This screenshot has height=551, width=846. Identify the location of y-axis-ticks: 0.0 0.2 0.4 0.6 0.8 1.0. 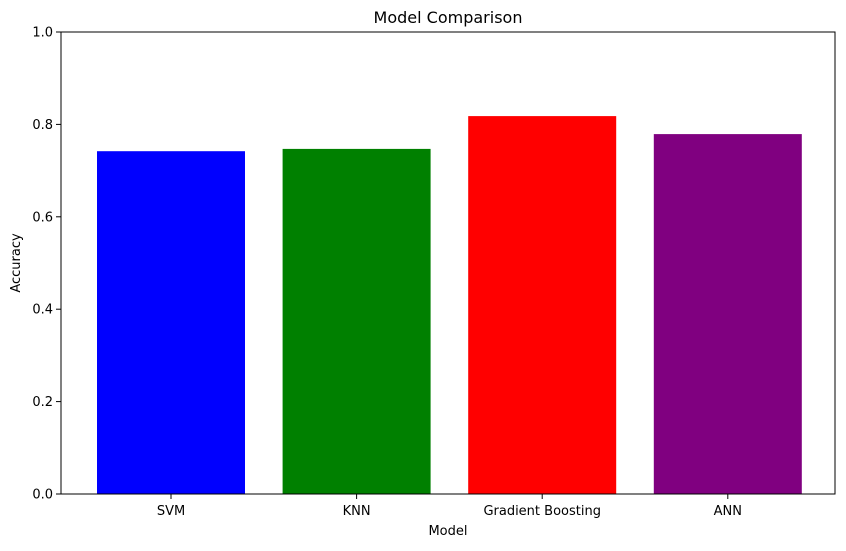
(46, 264).